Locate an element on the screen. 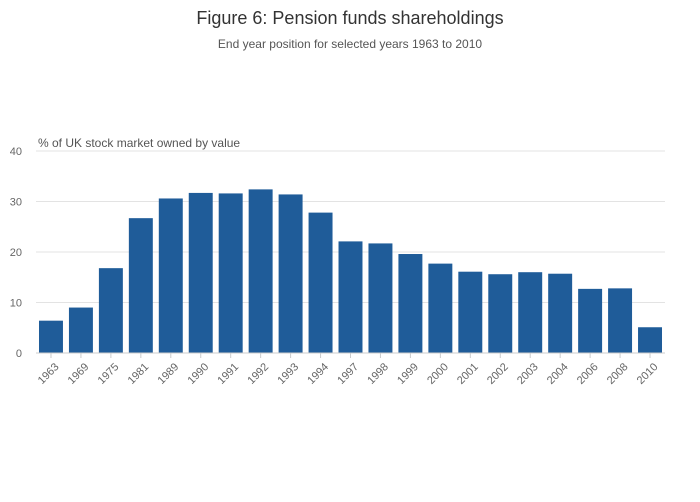  x-tick-label: 1963 is located at coordinates (49, 374).